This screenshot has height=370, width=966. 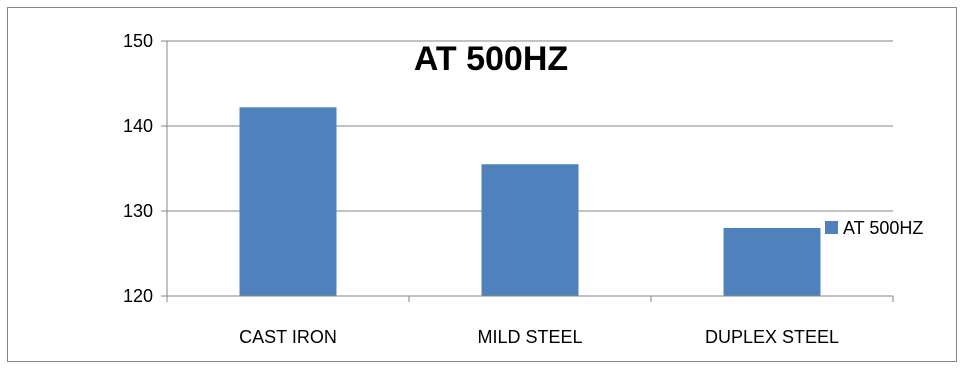 What do you see at coordinates (883, 228) in the screenshot?
I see `legend-label: AT 500HZ` at bounding box center [883, 228].